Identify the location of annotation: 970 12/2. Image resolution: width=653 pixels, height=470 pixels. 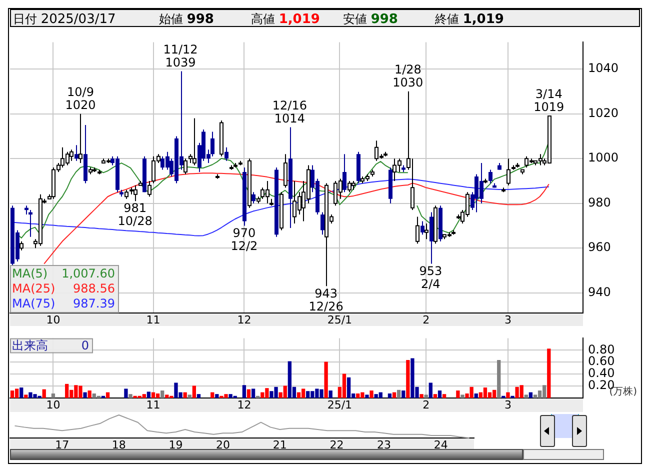
(244, 239).